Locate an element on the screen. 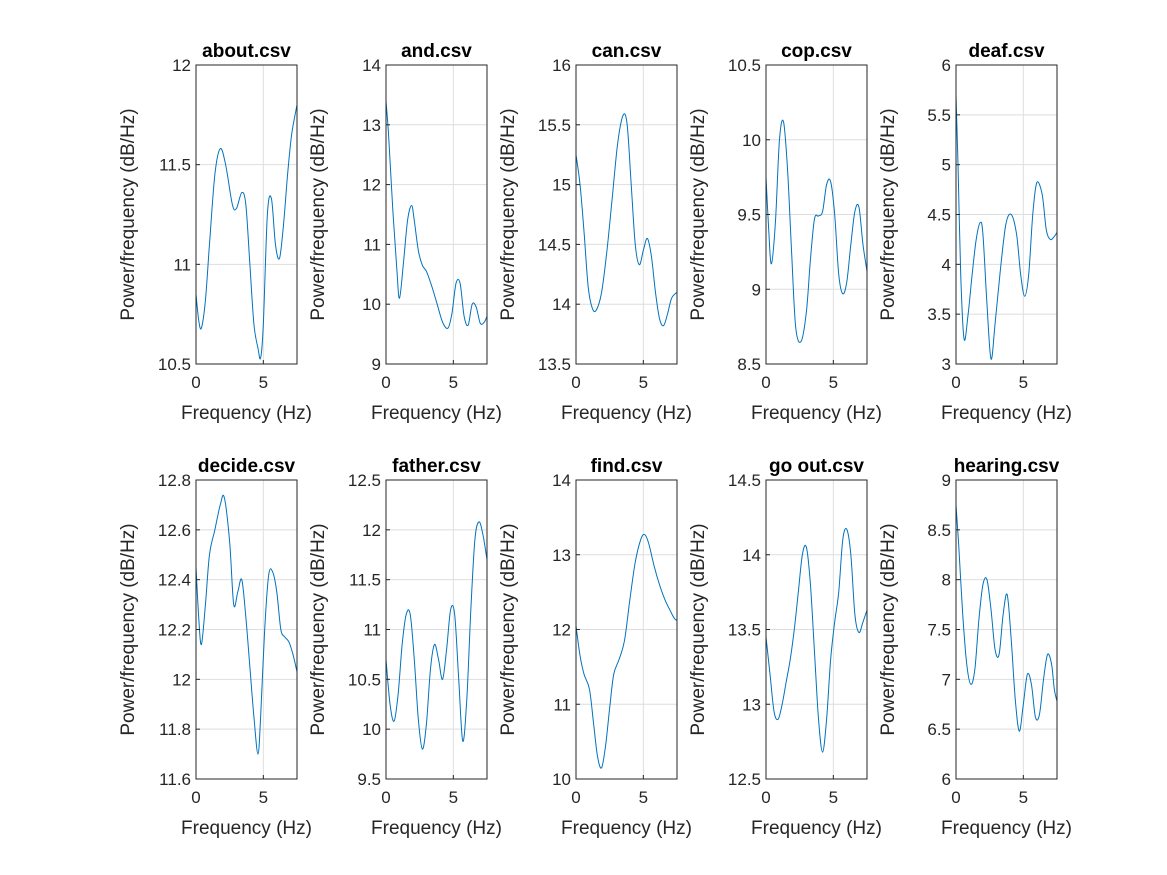 The width and height of the screenshot is (1167, 875). y-tick-label: 3 is located at coordinates (946, 364).